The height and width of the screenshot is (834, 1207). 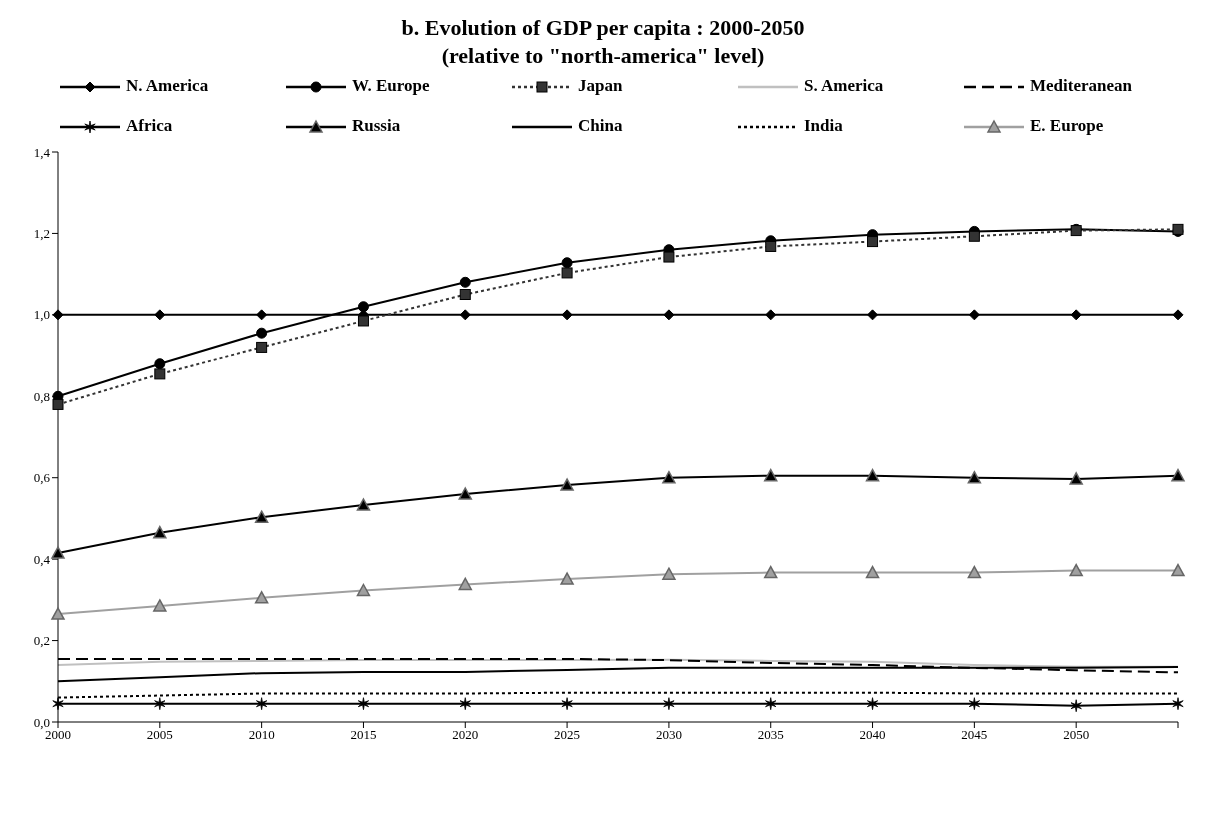 What do you see at coordinates (391, 86) in the screenshot?
I see `legend-label: W. Europe` at bounding box center [391, 86].